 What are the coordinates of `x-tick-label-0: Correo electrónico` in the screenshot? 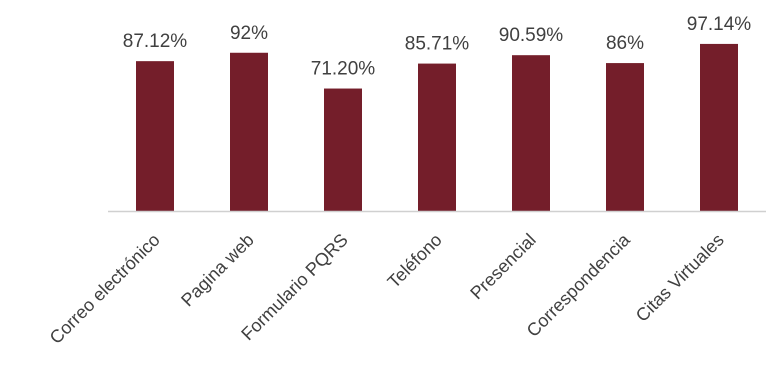 It's located at (105, 289).